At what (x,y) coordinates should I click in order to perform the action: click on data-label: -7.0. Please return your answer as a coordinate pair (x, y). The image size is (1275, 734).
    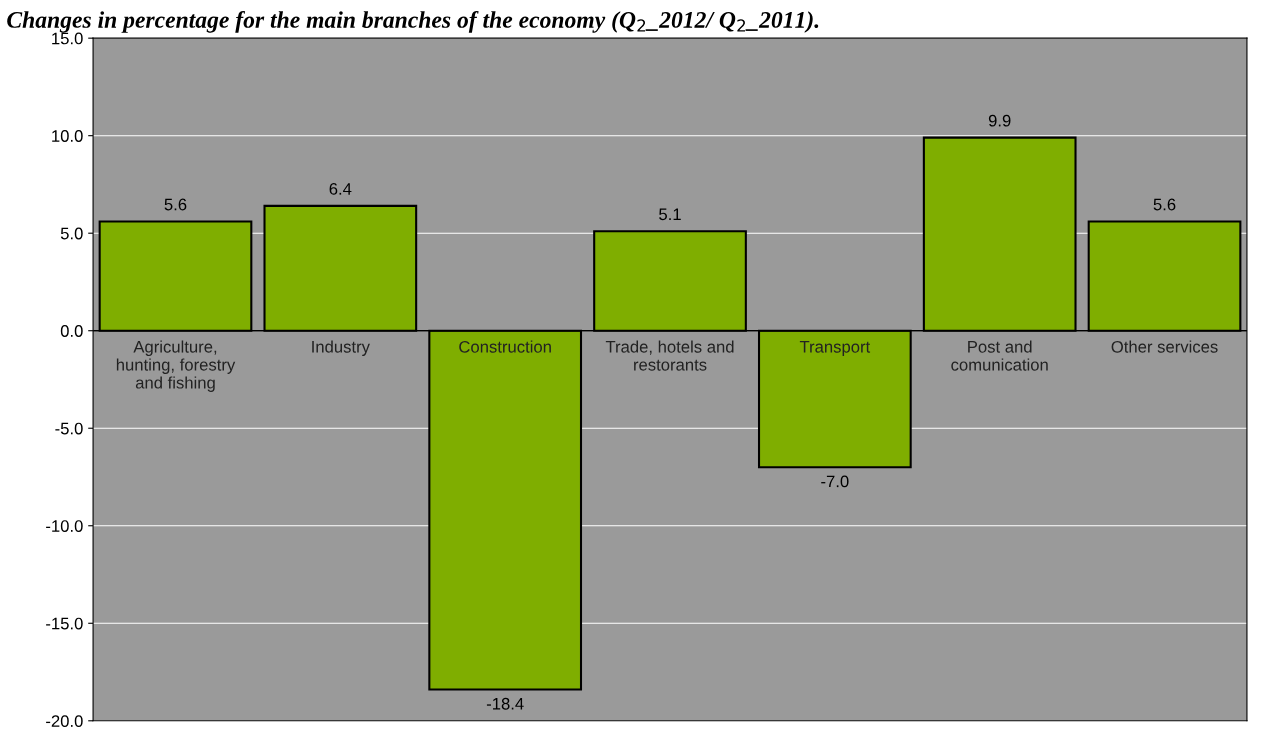
    Looking at the image, I should click on (835, 481).